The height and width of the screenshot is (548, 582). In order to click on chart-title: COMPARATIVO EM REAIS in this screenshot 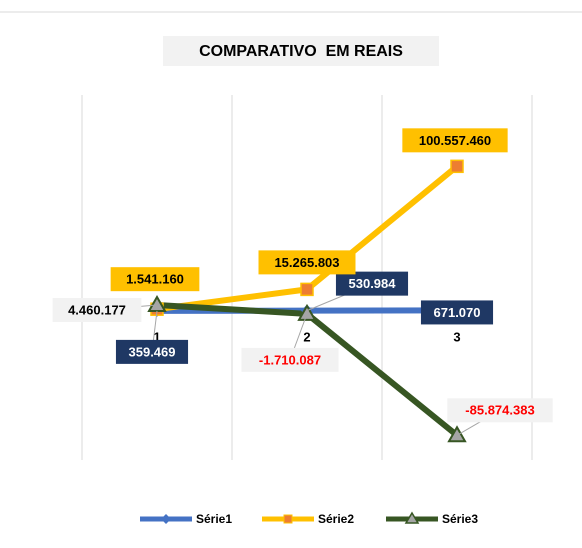, I will do `click(301, 51)`.